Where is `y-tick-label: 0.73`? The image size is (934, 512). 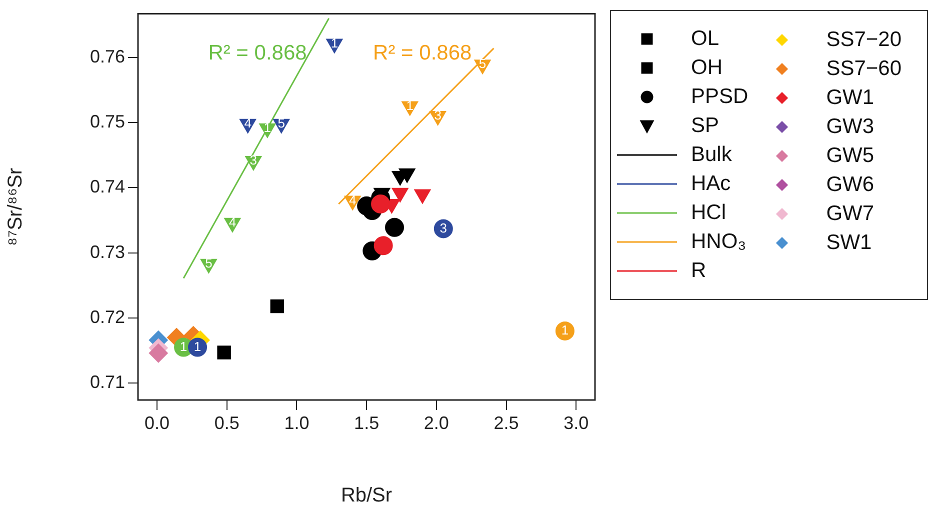
y-tick-label: 0.73 is located at coordinates (107, 252).